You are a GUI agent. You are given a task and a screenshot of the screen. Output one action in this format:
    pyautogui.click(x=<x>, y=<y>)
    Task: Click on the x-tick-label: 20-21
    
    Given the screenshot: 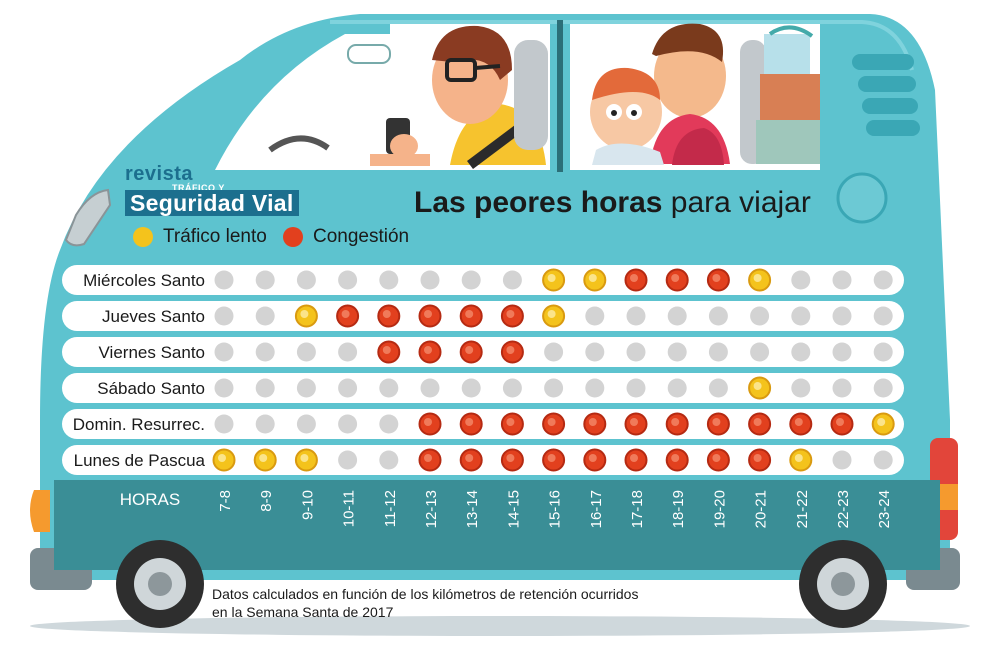 What is the action you would take?
    pyautogui.click(x=761, y=509)
    